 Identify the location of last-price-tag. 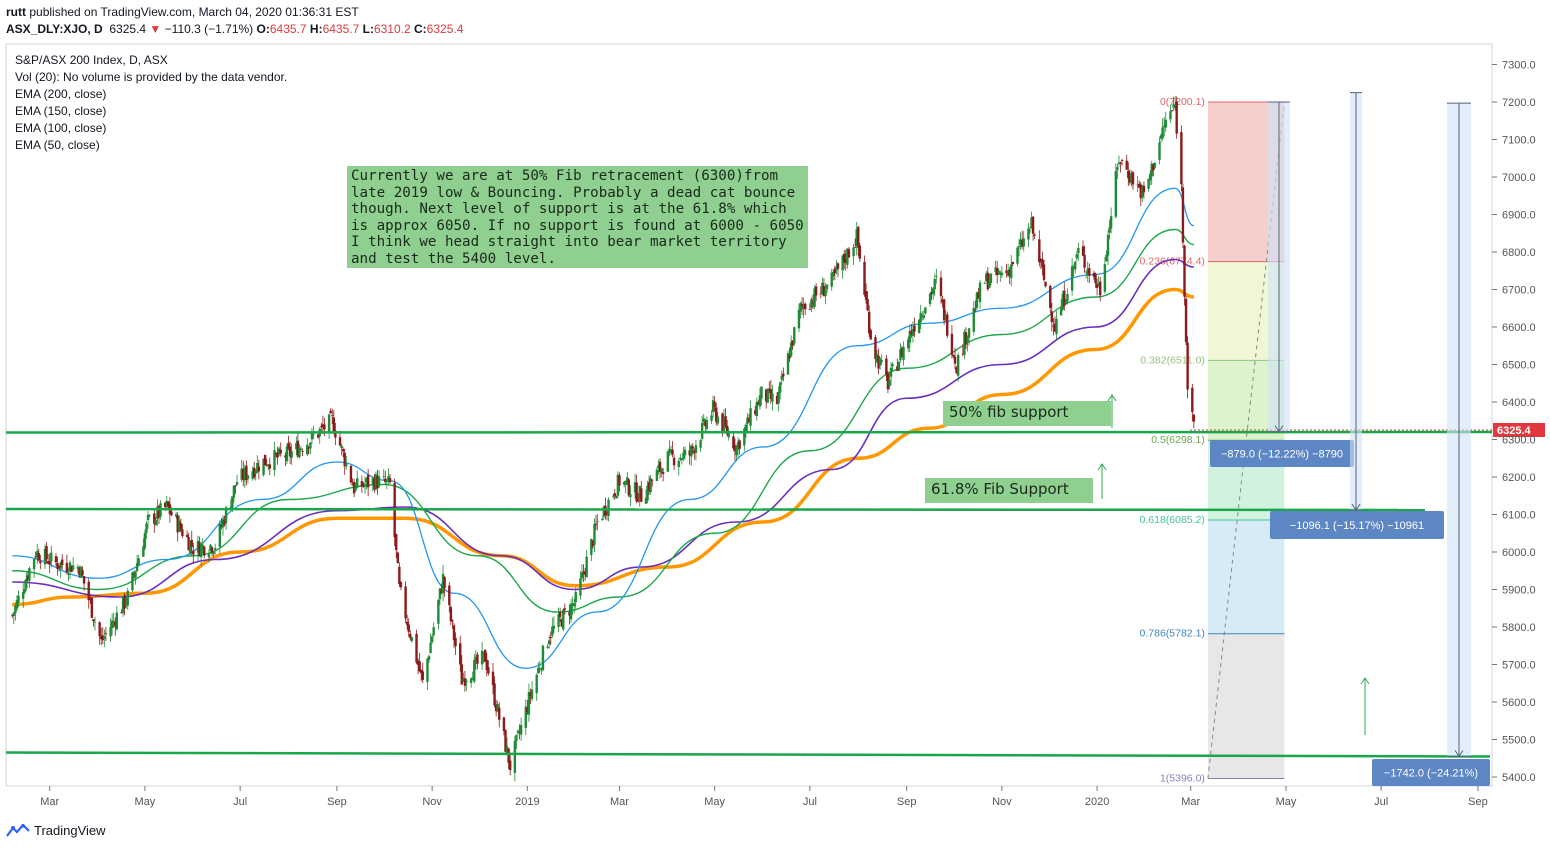
(1519, 429).